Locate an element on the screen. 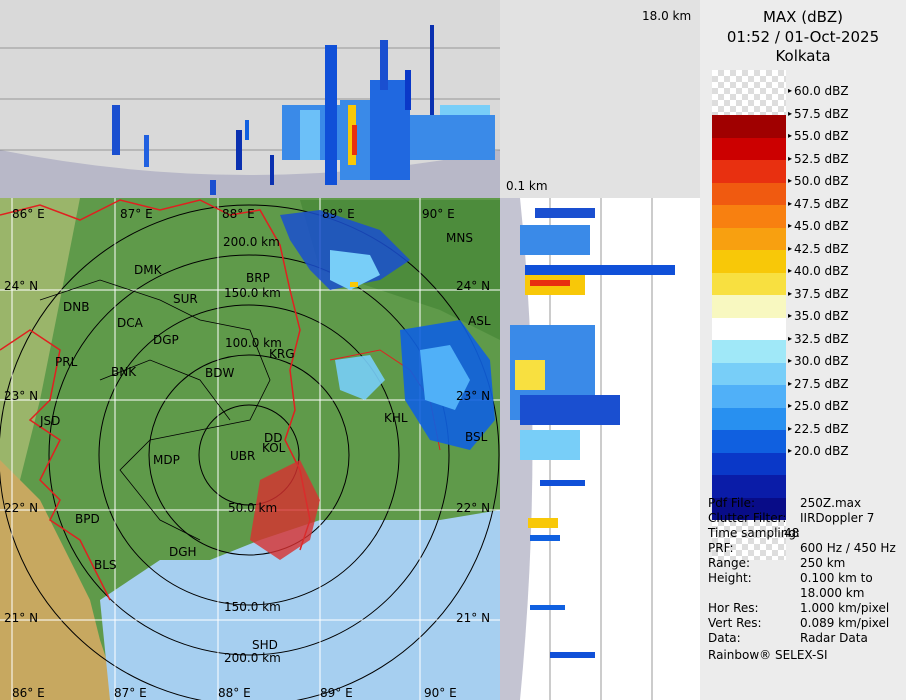 This screenshot has height=700, width=906. city-label: JSD is located at coordinates (49, 421).